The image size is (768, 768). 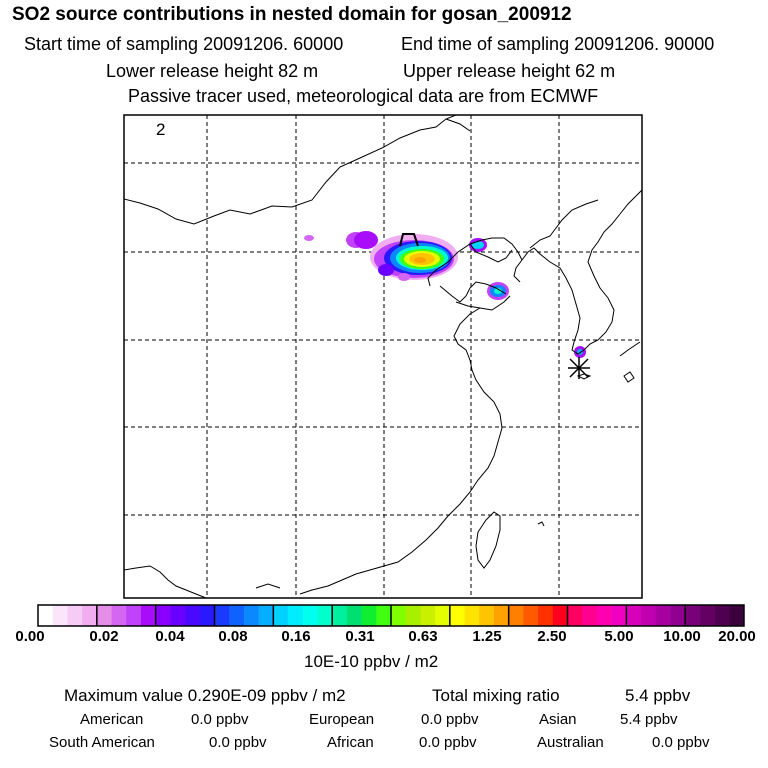 I want to click on colorbar-tick-label: 0.08, so click(x=233, y=636).